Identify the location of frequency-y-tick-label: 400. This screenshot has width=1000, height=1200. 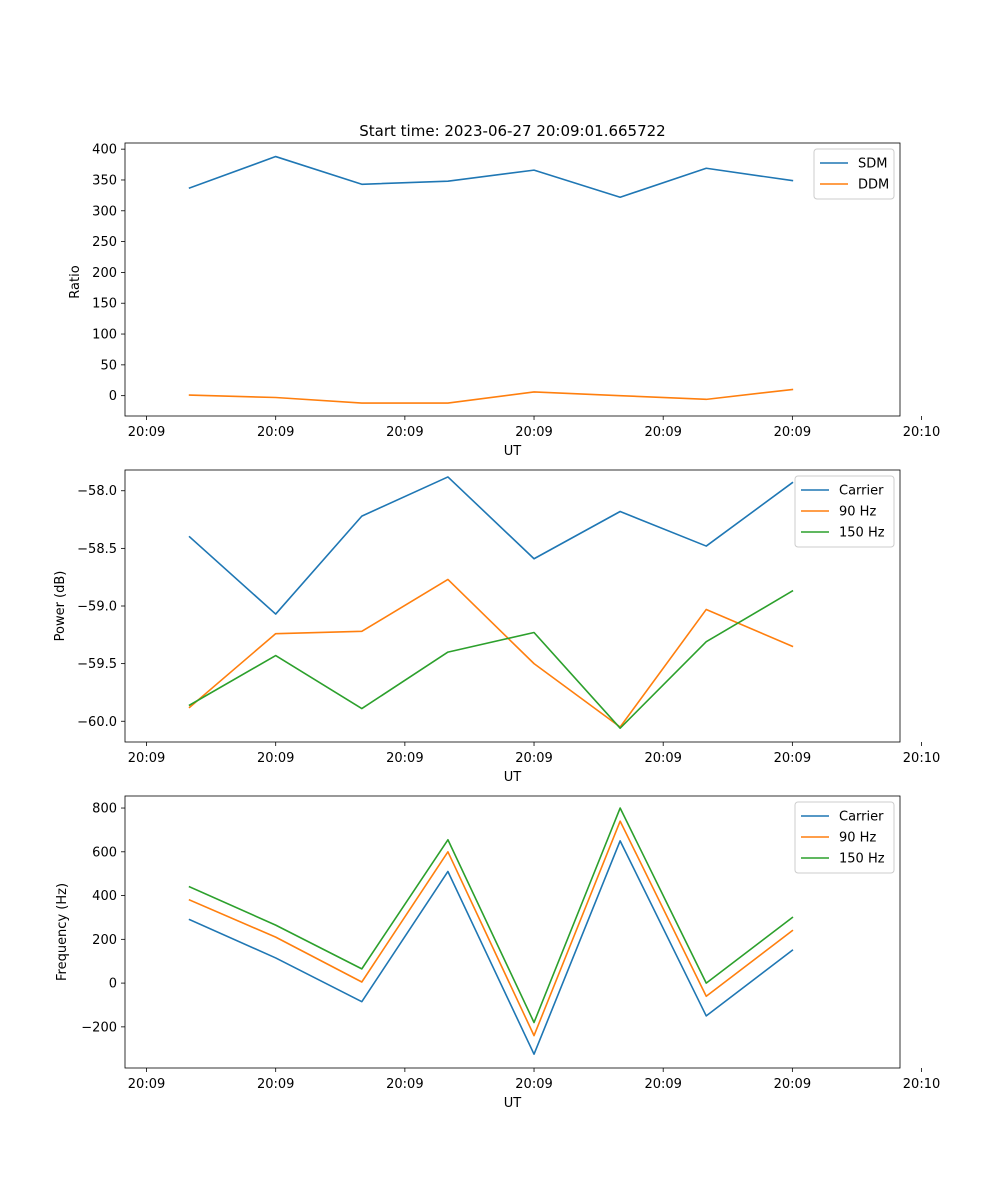
(104, 896).